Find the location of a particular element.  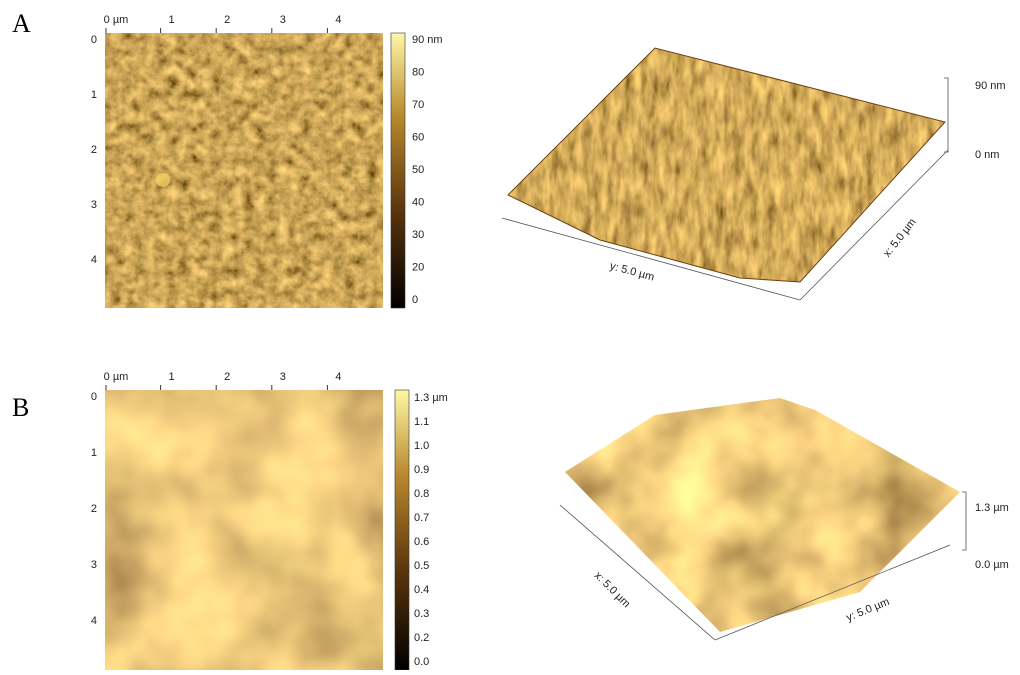

panel-label: B is located at coordinates (20, 407).